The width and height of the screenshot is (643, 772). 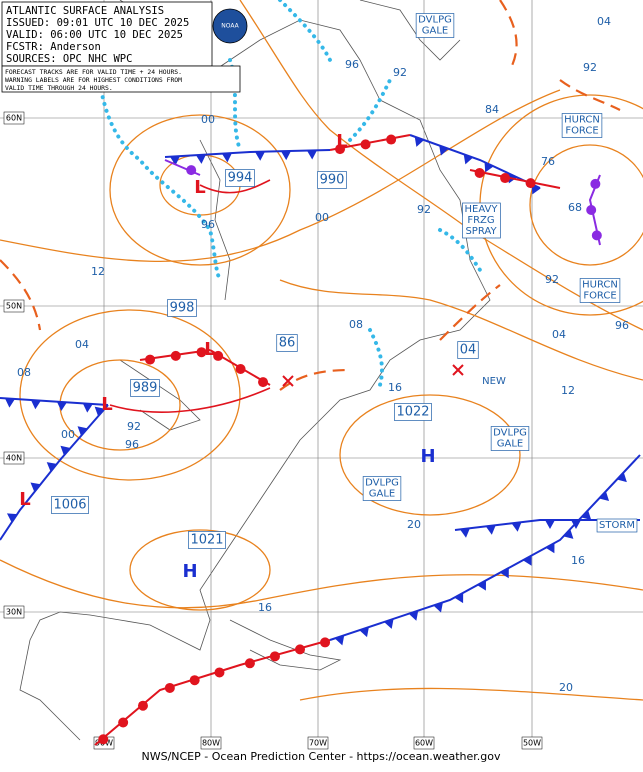 I want to click on longitude-label: 70W, so click(x=318, y=743).